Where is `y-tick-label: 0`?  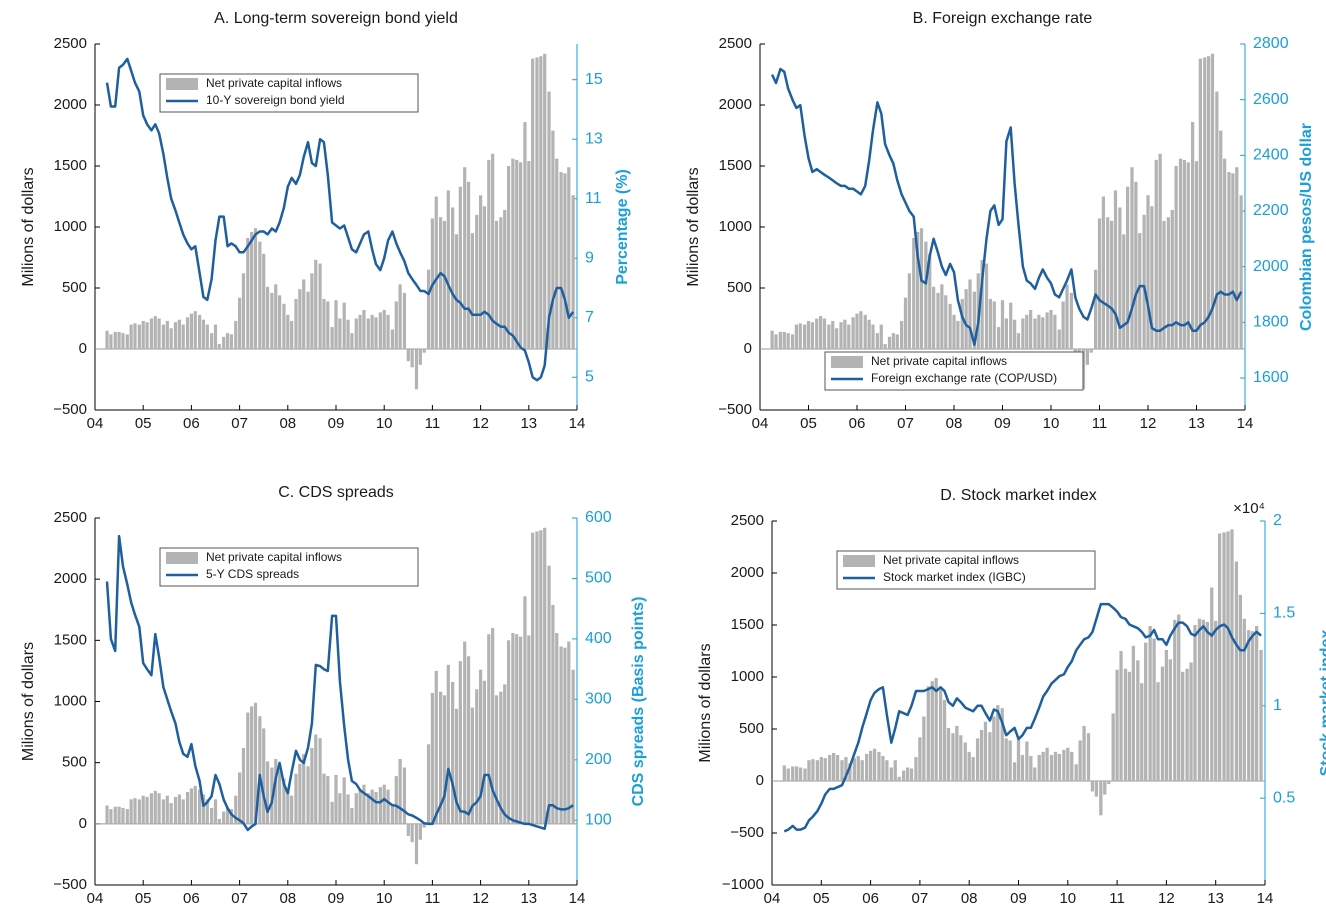 y-tick-label: 0 is located at coordinates (760, 780).